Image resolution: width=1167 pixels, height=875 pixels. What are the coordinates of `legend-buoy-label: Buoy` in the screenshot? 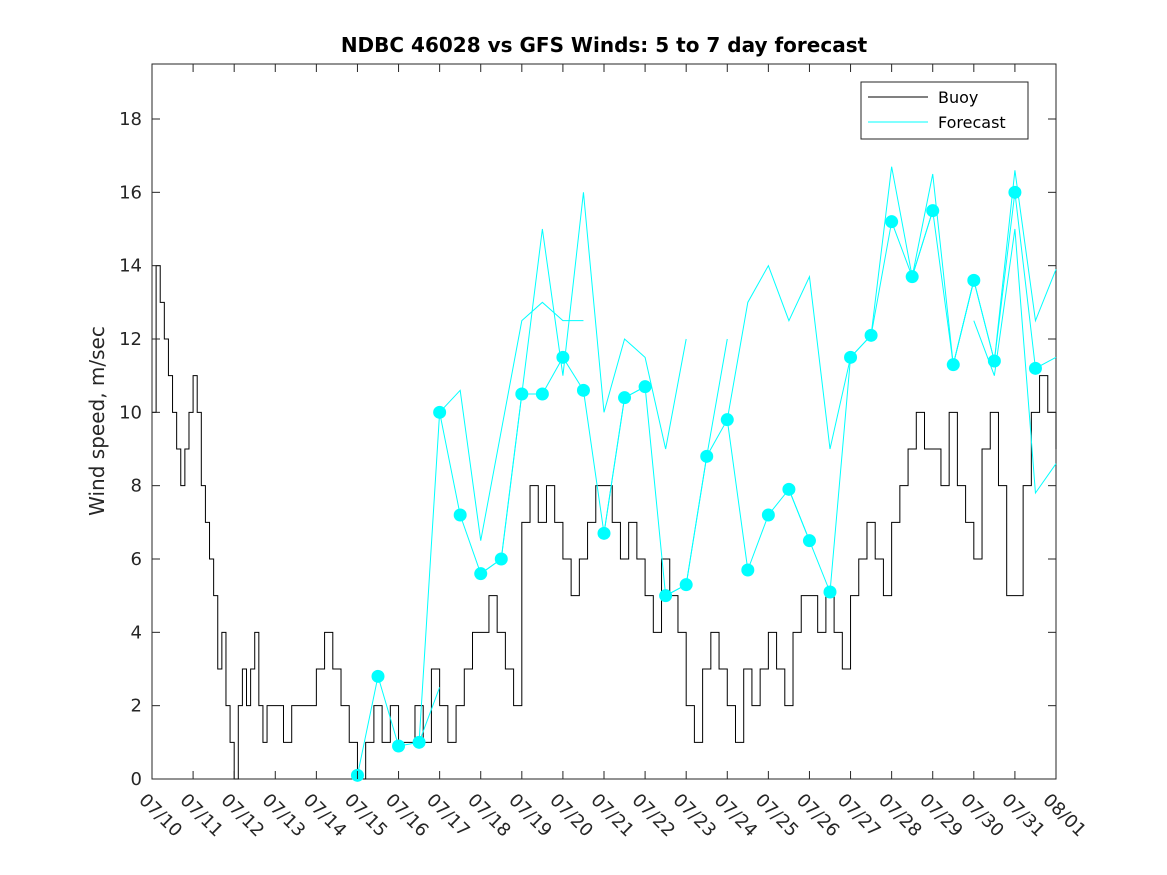 It's located at (958, 97).